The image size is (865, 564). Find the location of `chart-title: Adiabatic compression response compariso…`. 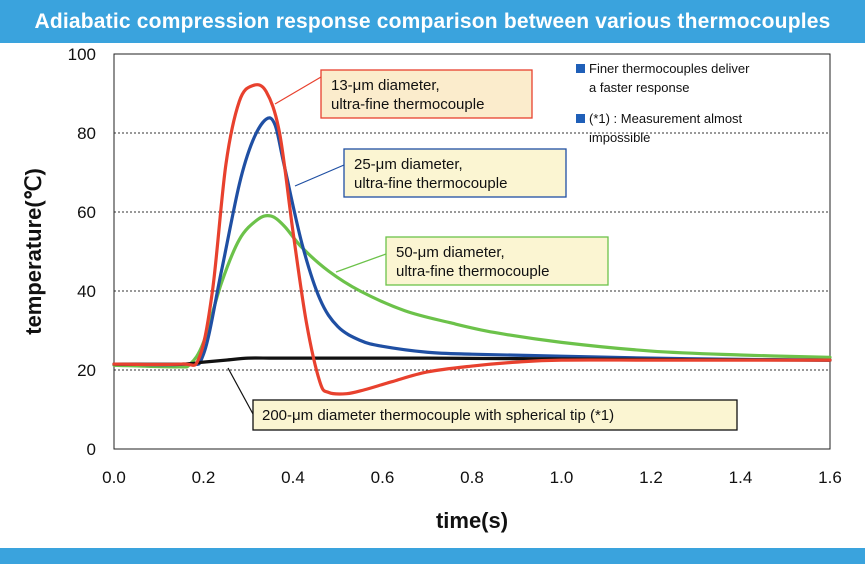

chart-title: Adiabatic compression response compariso… is located at coordinates (432, 21).